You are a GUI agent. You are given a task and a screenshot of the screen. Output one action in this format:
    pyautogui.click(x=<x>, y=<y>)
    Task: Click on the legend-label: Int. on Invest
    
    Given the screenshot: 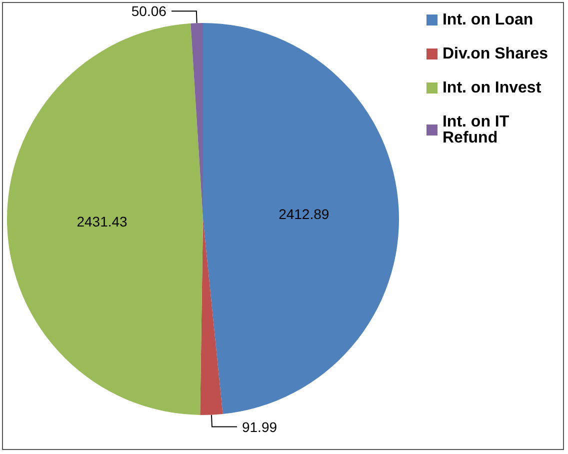 What is the action you would take?
    pyautogui.click(x=492, y=88)
    